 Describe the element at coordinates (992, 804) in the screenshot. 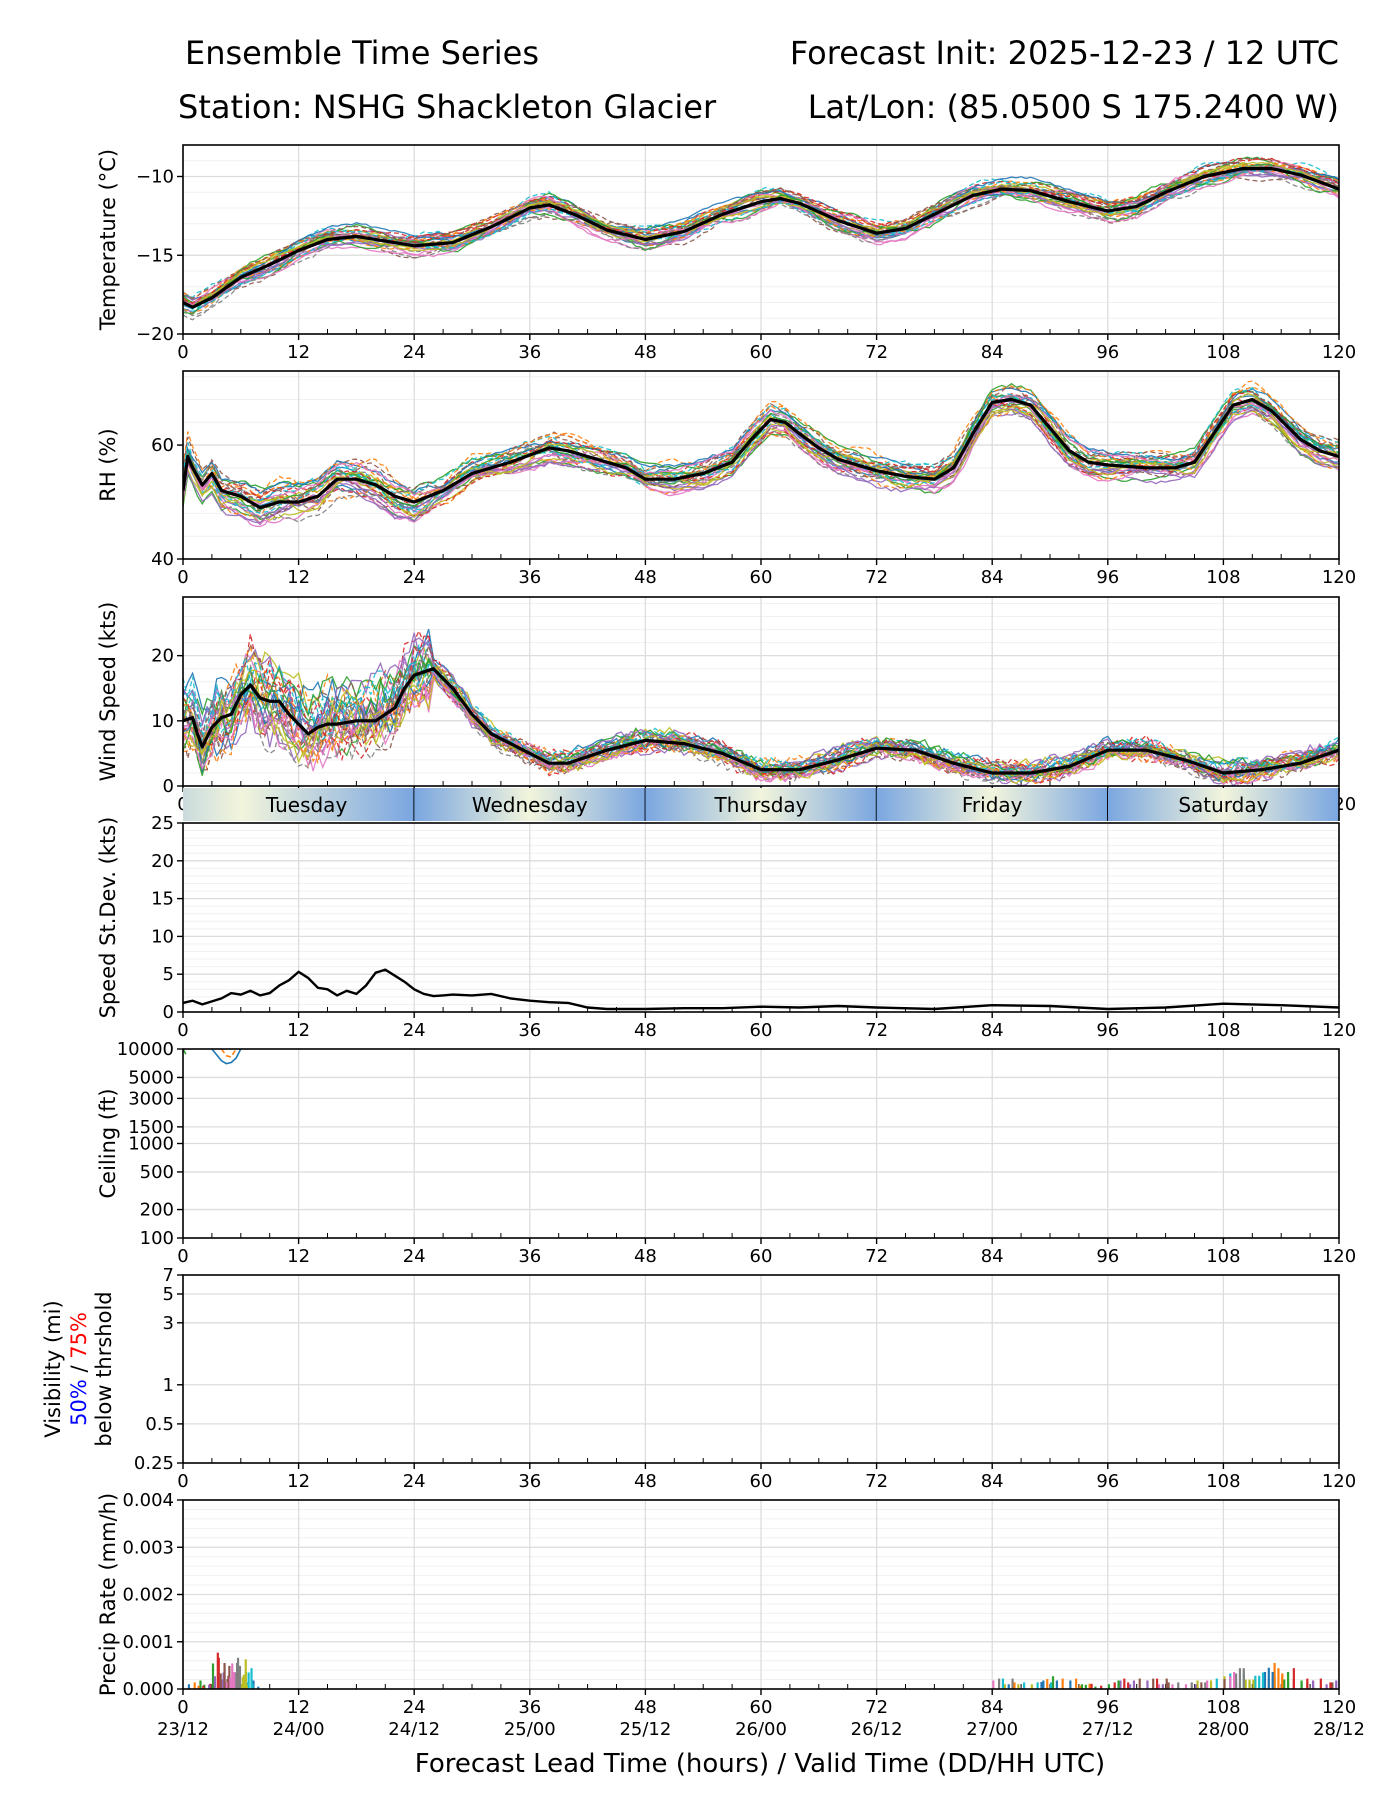

I see `day-band` at that location.